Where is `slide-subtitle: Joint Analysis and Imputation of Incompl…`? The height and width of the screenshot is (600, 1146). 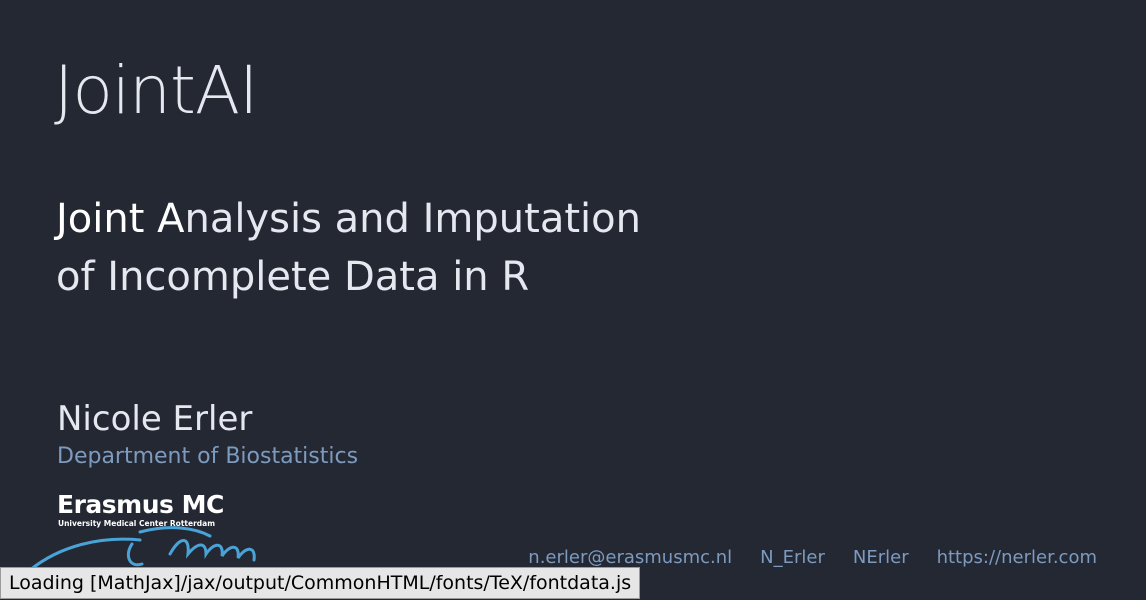 slide-subtitle: Joint Analysis and Imputation of Incompl… is located at coordinates (348, 248).